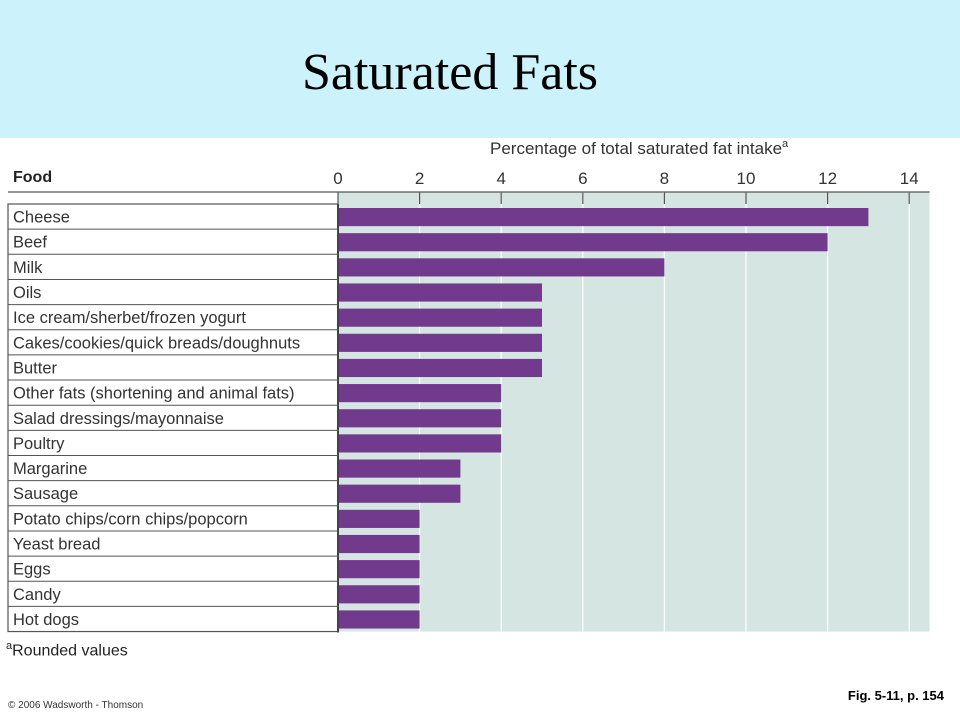 The image size is (960, 720). What do you see at coordinates (32, 177) in the screenshot?
I see `food-column-header: Food` at bounding box center [32, 177].